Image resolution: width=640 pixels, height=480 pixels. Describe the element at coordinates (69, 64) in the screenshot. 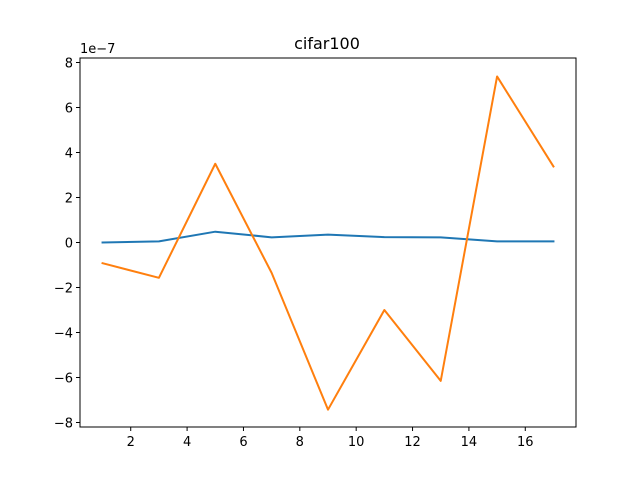

I see `y-tick-label: 8` at that location.